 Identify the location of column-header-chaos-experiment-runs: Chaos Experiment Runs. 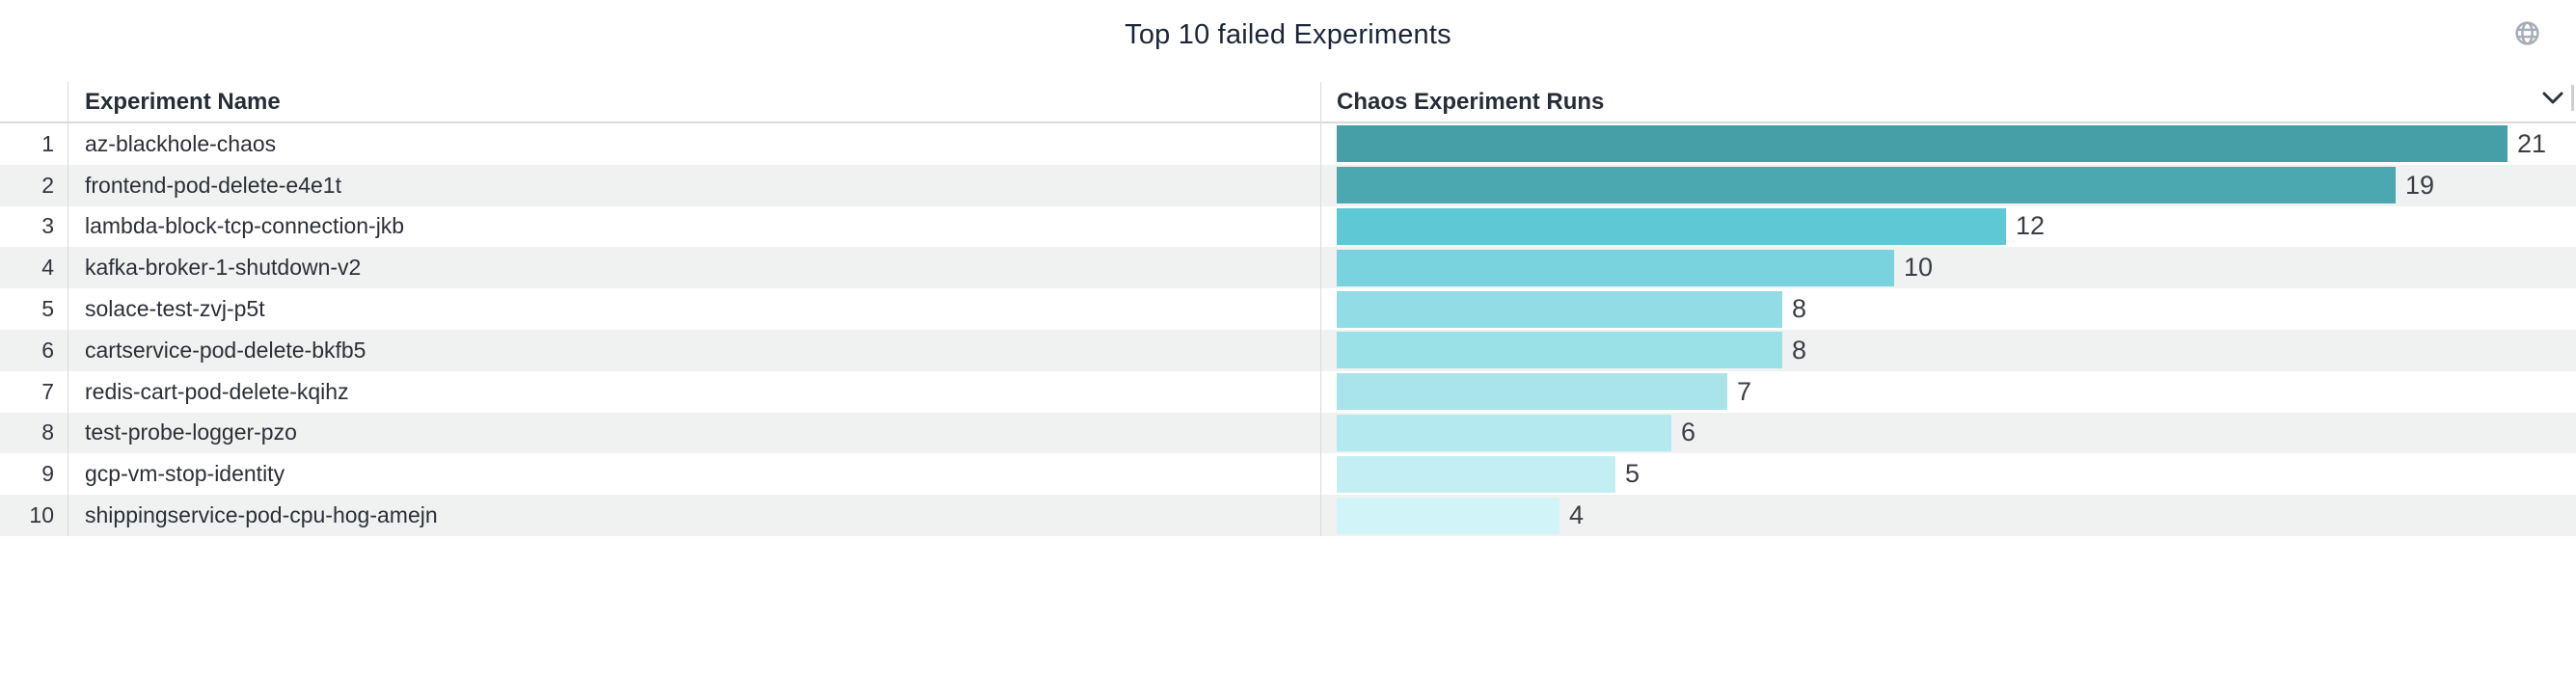
(1471, 101).